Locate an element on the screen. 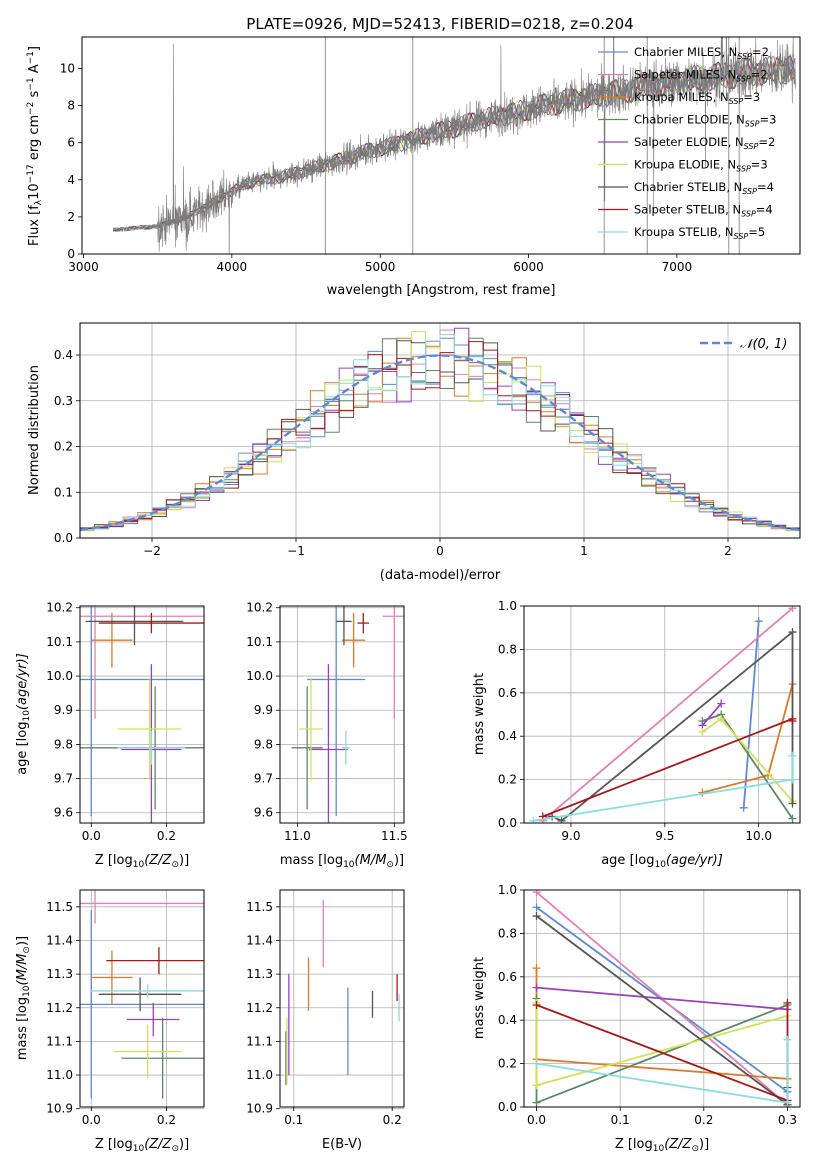 This screenshot has width=819, height=1170. legend-entry: Salpeter MILES, NSSP=2 is located at coordinates (701, 76).